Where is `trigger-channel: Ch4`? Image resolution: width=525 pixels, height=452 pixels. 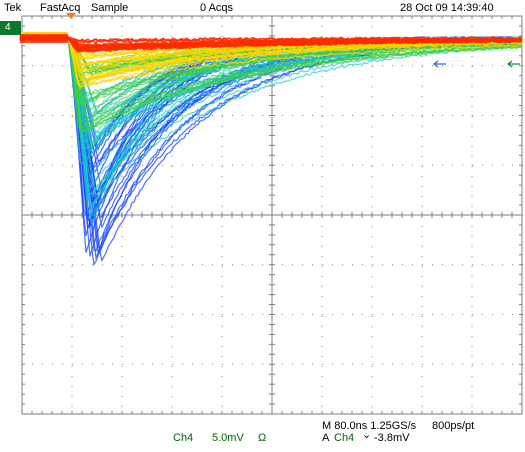
trigger-channel: Ch4 is located at coordinates (344, 438).